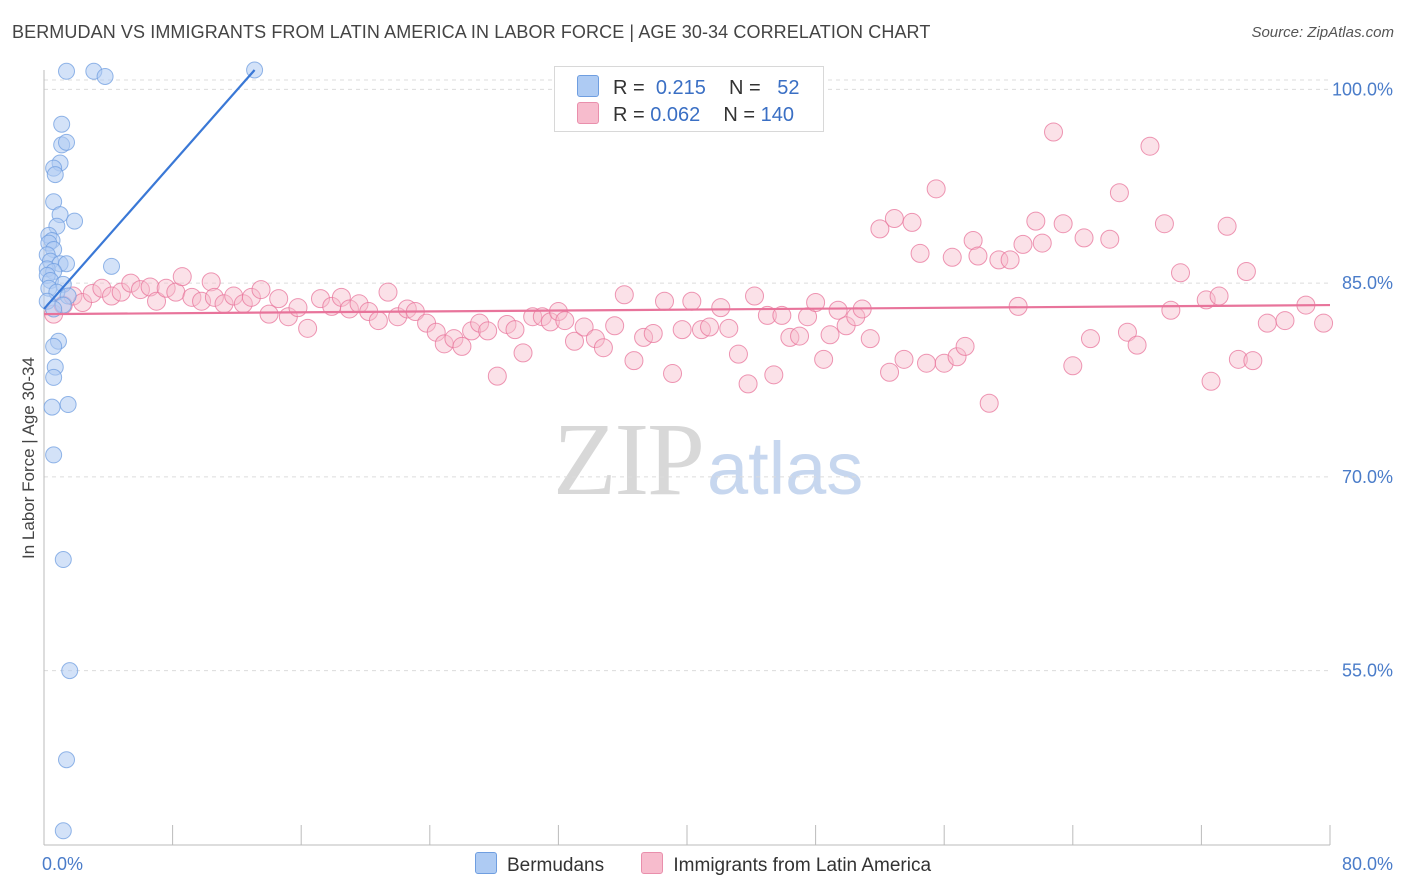 The height and width of the screenshot is (892, 1406). Describe the element at coordinates (652, 863) in the screenshot. I see `series-legend-swatch-immigrants` at that location.